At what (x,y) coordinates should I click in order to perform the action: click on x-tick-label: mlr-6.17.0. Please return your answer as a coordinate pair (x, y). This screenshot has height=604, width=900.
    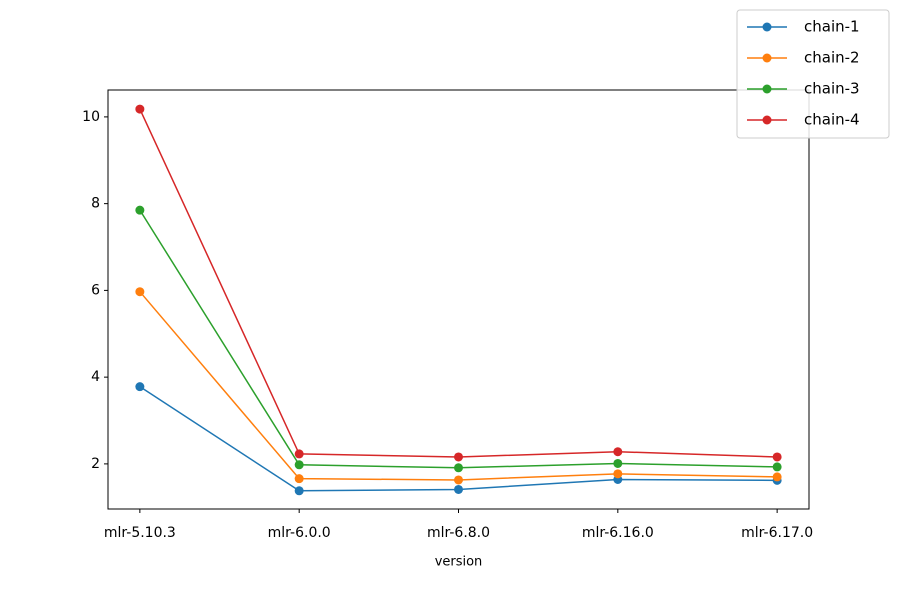
    Looking at the image, I should click on (777, 533).